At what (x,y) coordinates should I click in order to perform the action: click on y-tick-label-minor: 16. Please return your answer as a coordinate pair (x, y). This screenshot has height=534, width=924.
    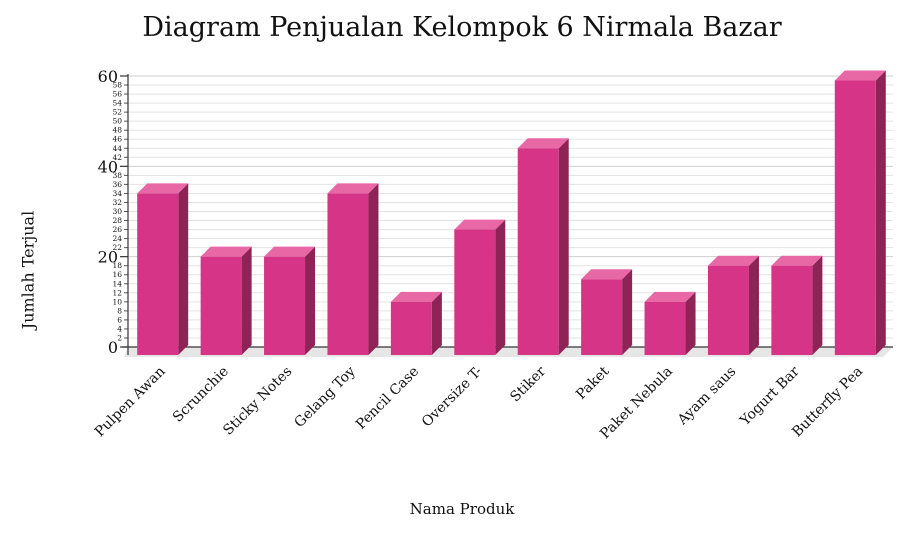
    Looking at the image, I should click on (117, 274).